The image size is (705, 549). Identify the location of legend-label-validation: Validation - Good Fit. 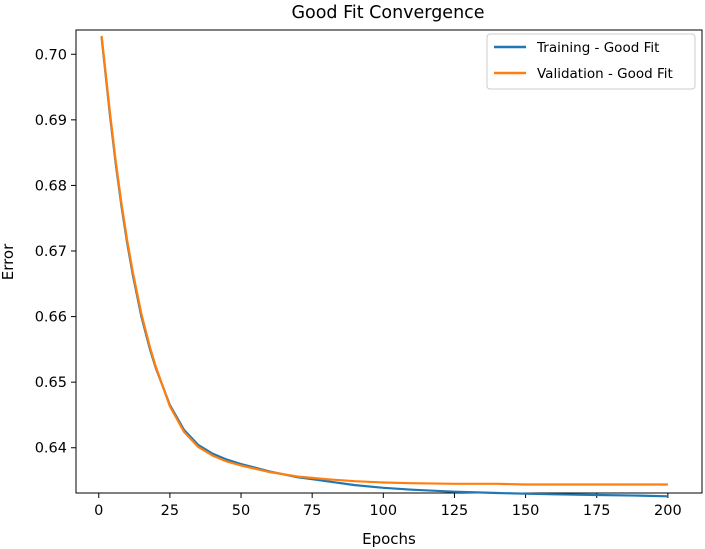
(605, 74).